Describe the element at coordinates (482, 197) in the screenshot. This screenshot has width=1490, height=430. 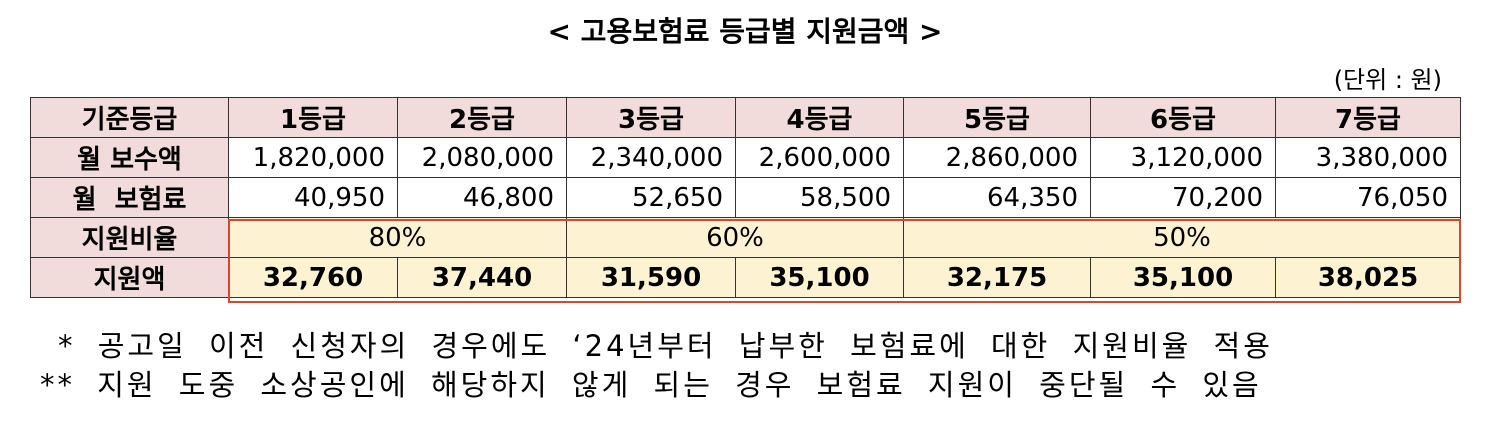
I see `cell: 46,800` at that location.